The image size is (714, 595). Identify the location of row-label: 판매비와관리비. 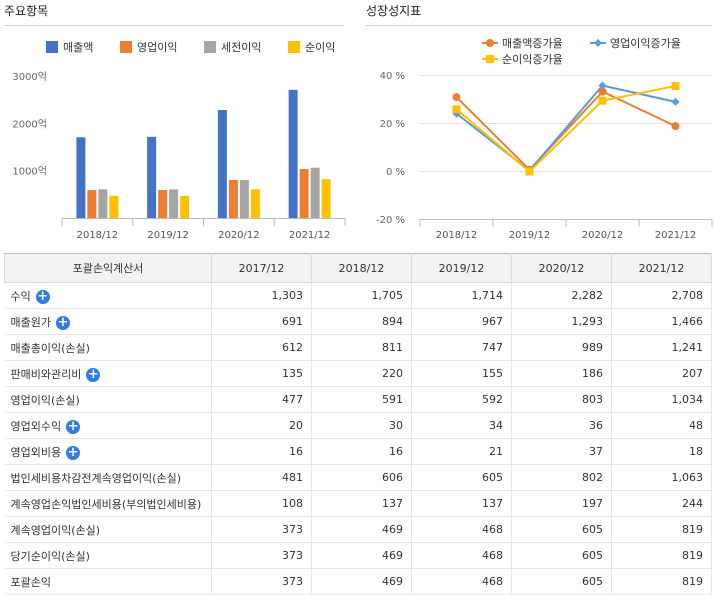
(46, 374).